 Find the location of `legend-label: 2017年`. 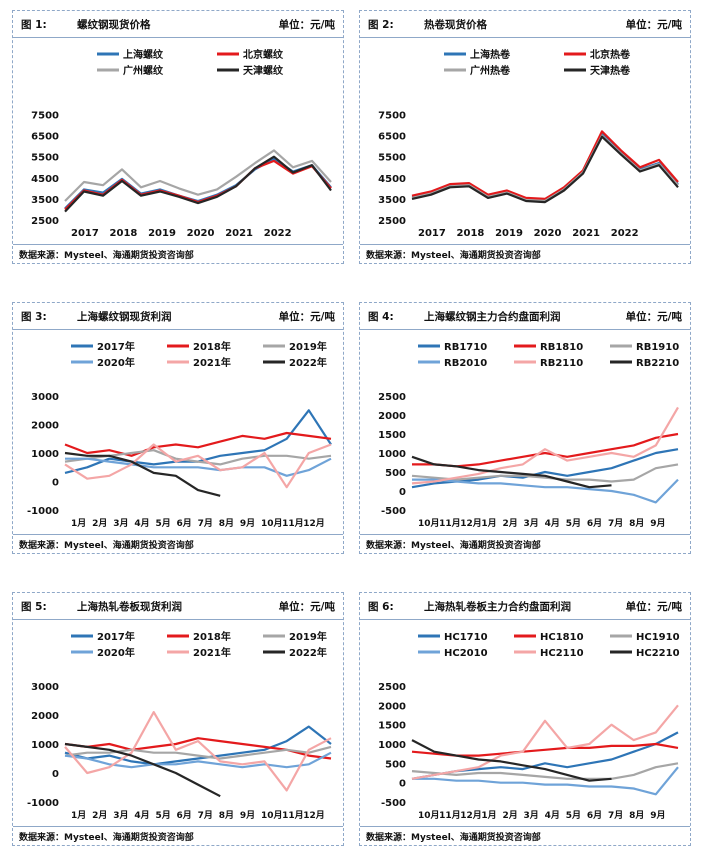

legend-label: 2017年 is located at coordinates (116, 636).